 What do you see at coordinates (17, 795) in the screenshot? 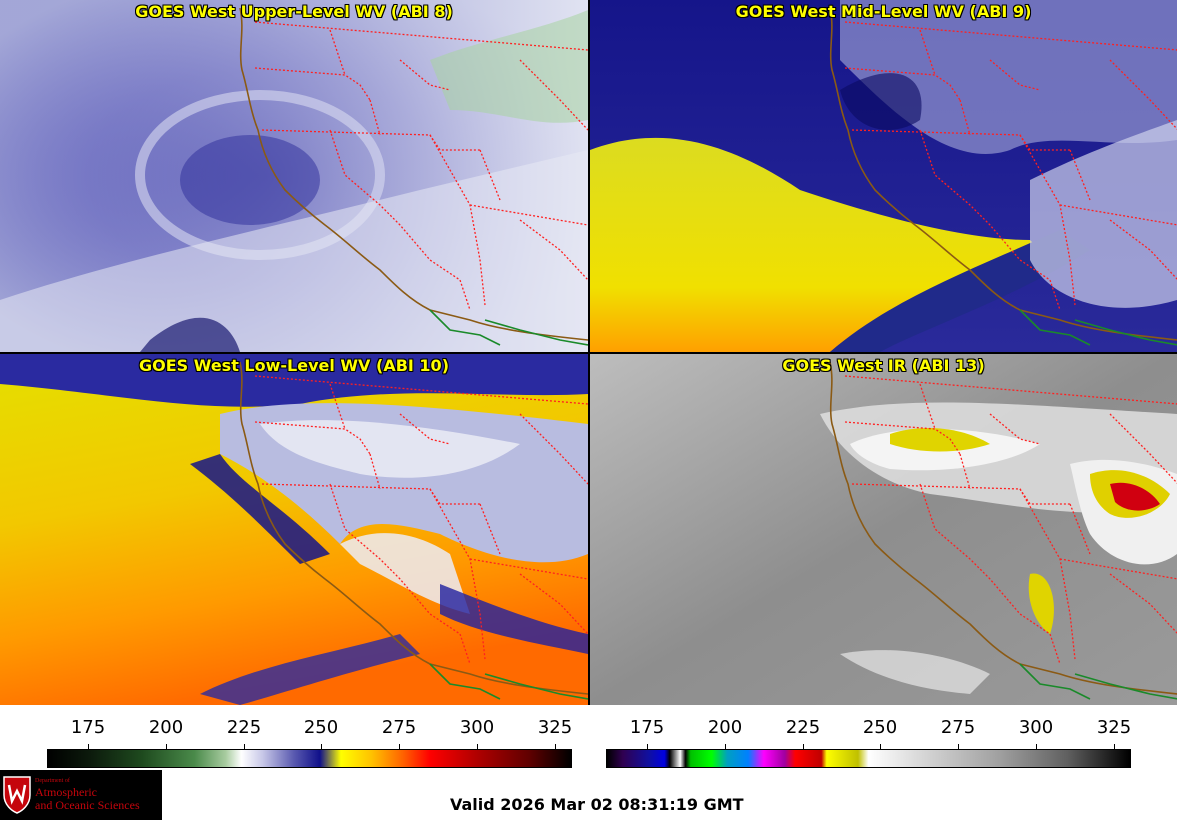
I see `uw-crest-icon` at bounding box center [17, 795].